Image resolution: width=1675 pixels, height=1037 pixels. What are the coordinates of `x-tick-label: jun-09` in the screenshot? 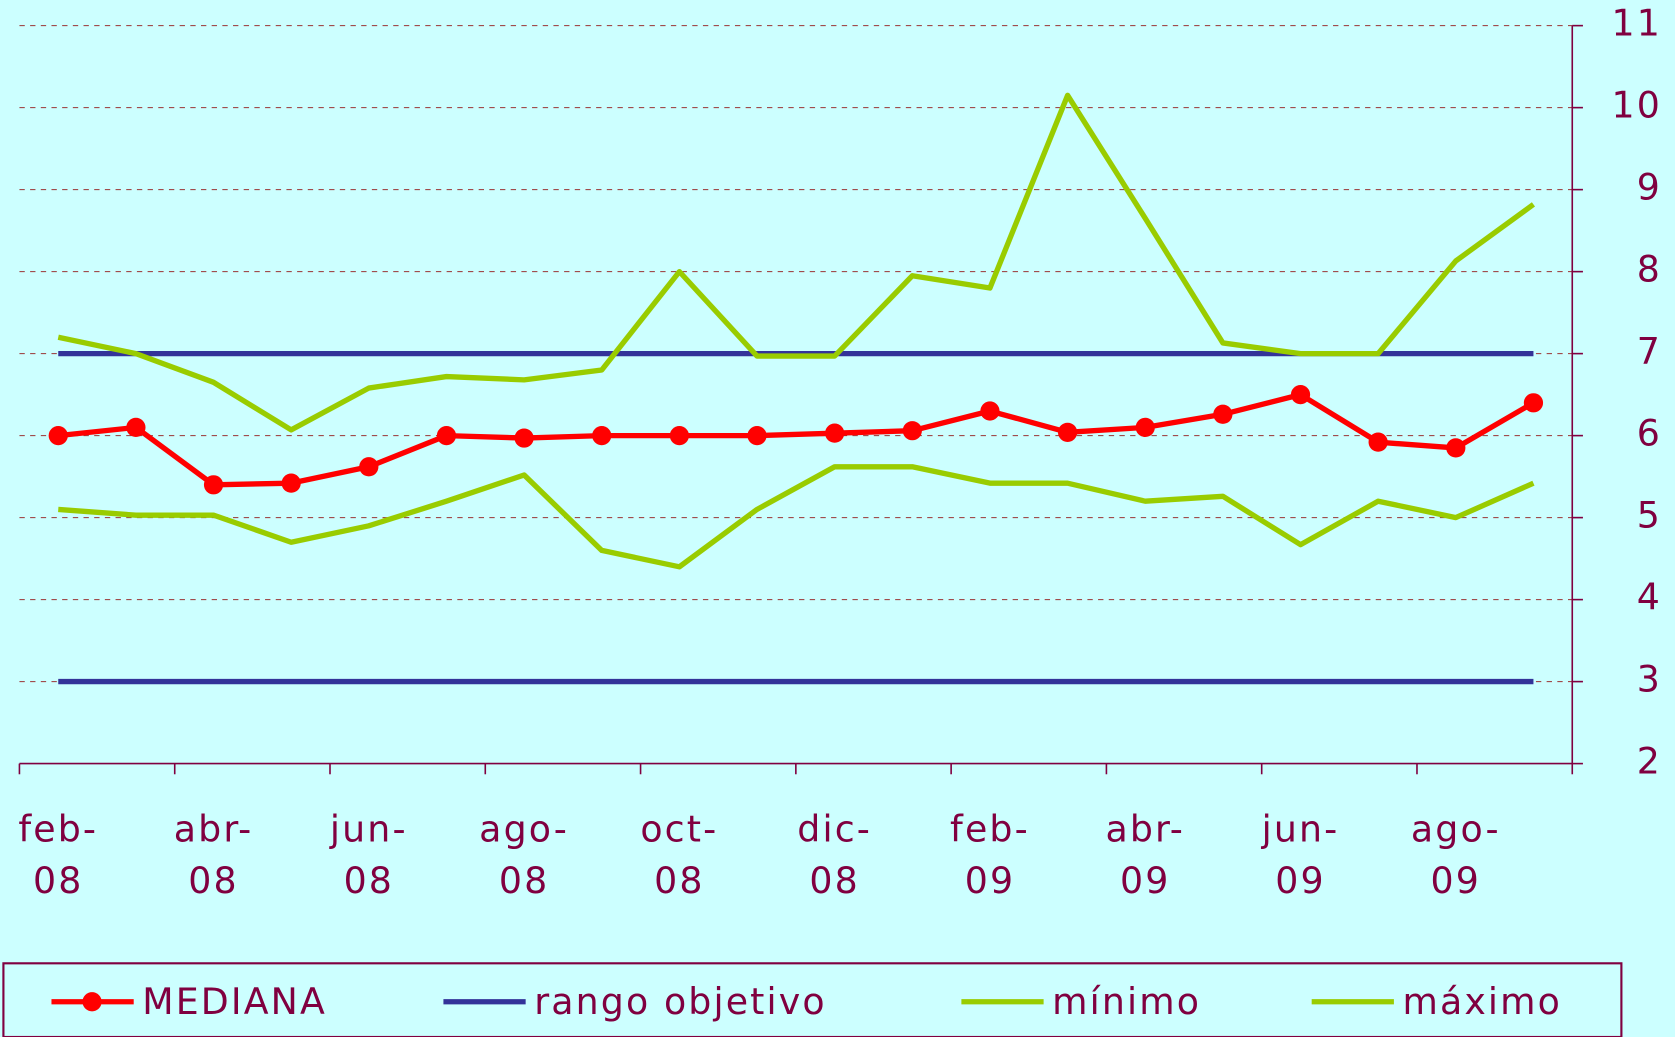 It's located at (1300, 855).